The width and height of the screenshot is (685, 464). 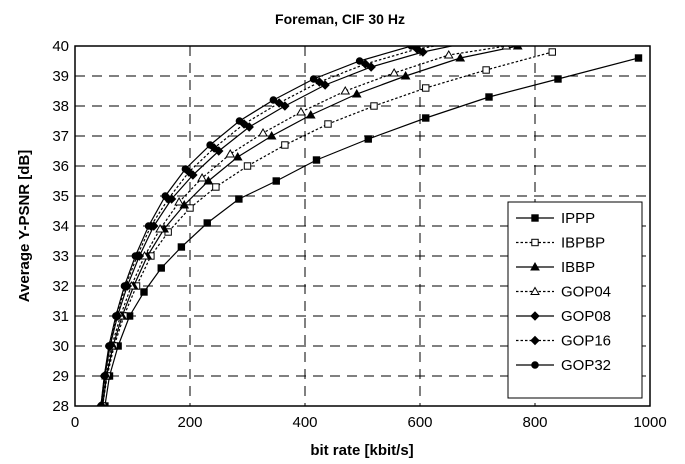 What do you see at coordinates (60, 136) in the screenshot?
I see `y-tick-label: 37` at bounding box center [60, 136].